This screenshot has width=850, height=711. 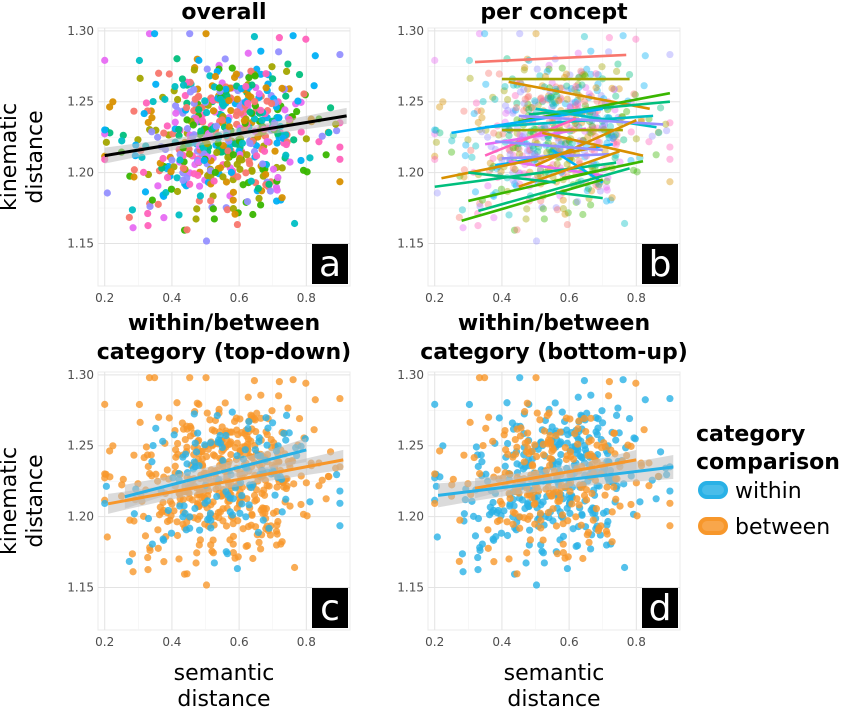 What do you see at coordinates (330, 608) in the screenshot?
I see `panel-letter: c` at bounding box center [330, 608].